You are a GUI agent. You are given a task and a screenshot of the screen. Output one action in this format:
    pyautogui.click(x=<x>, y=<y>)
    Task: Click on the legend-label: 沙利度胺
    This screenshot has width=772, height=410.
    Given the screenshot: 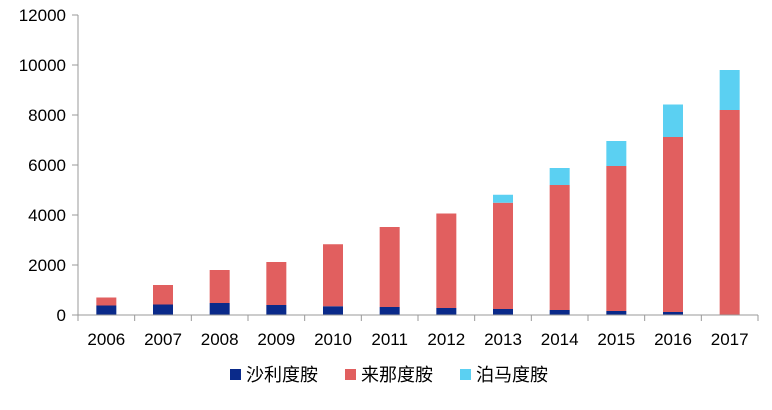 What is the action you would take?
    pyautogui.click(x=282, y=375)
    